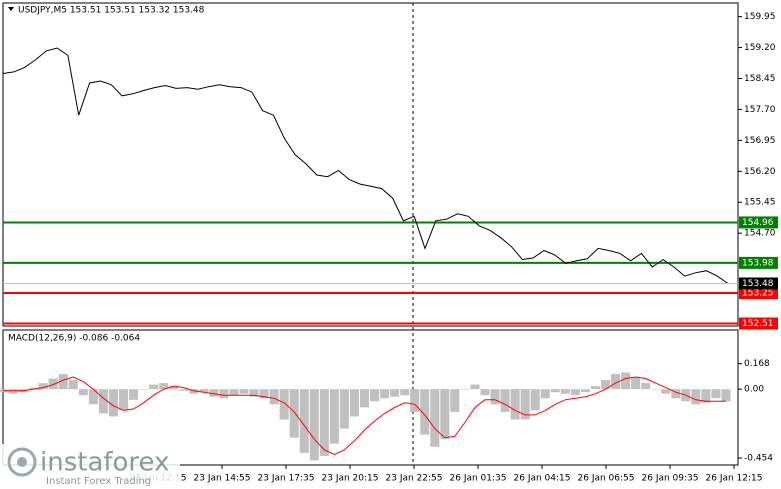  What do you see at coordinates (760, 48) in the screenshot?
I see `y-tick-label: 159.20` at bounding box center [760, 48].